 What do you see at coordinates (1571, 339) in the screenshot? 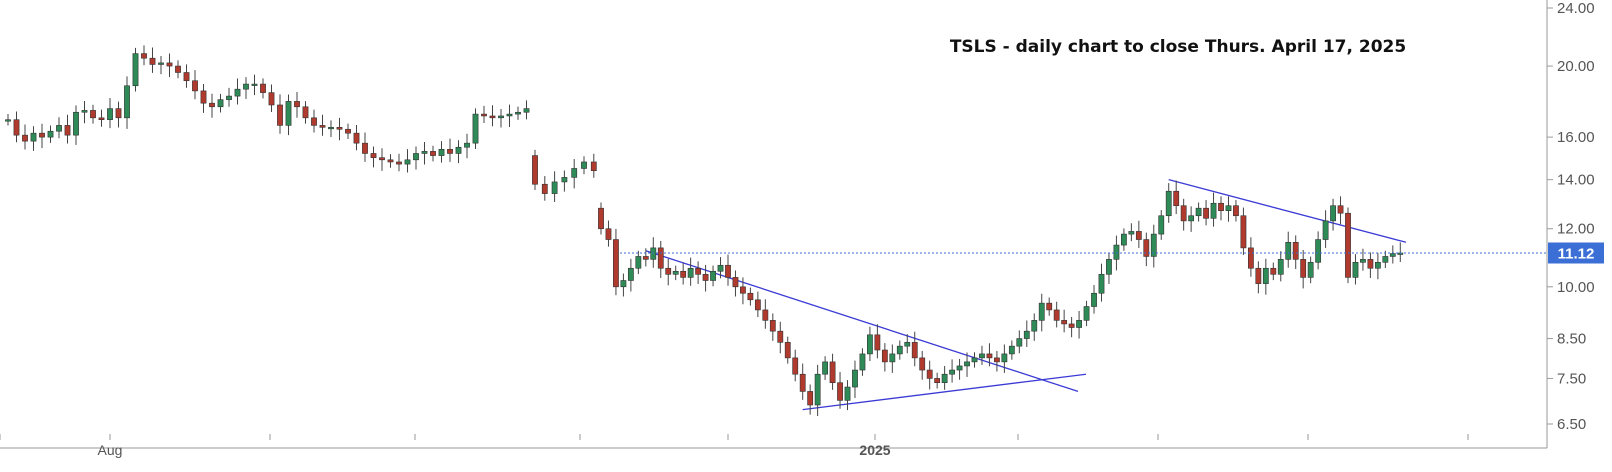
I see `y-tick-label: 8.50` at bounding box center [1571, 339].